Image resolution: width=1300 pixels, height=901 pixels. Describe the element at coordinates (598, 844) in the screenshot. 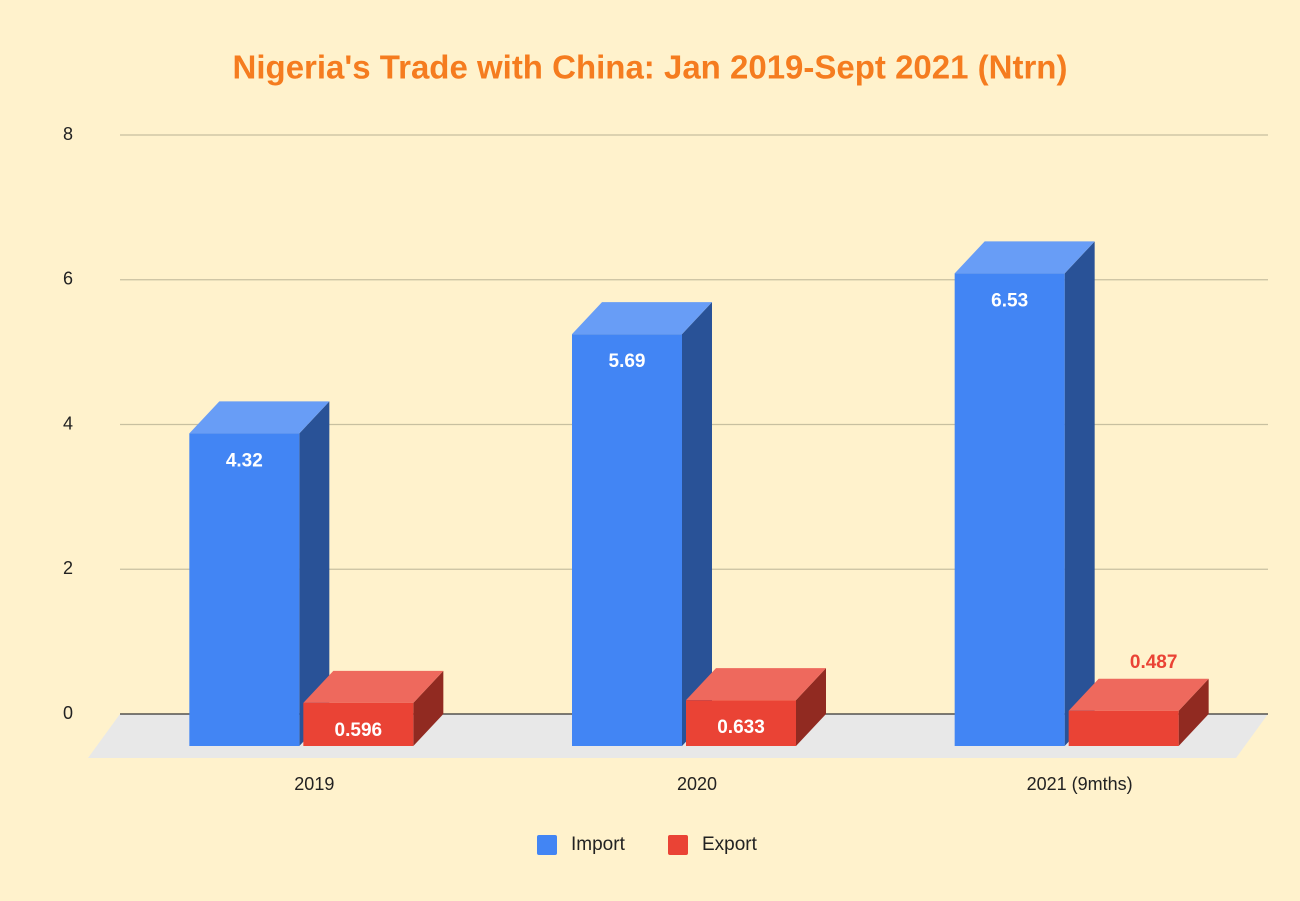

I see `legend-label: Import` at that location.